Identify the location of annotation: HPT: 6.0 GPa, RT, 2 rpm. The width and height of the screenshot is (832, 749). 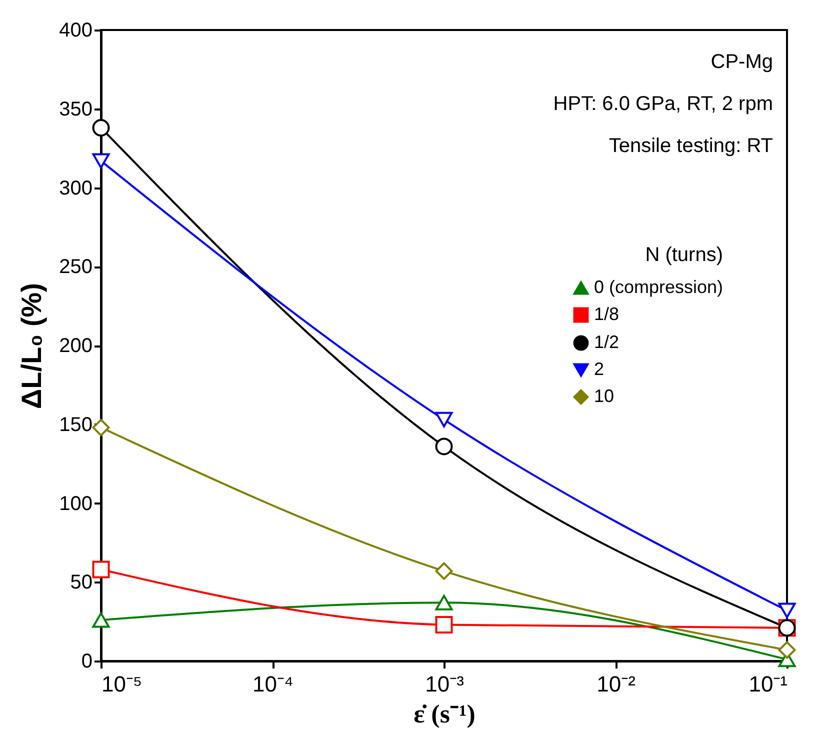
(663, 104).